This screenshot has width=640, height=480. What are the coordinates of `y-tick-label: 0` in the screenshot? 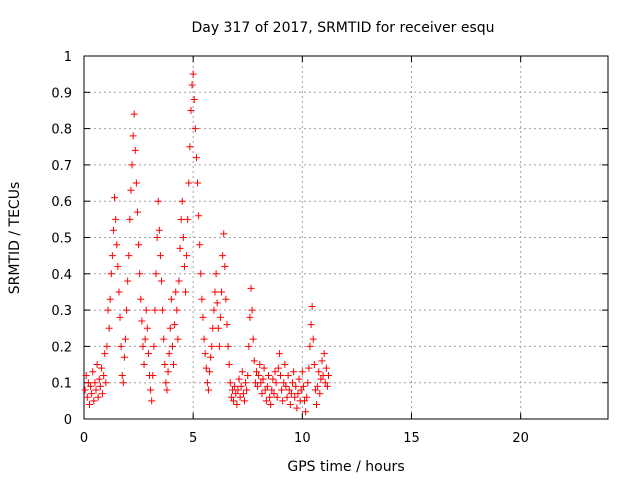 It's located at (68, 420).